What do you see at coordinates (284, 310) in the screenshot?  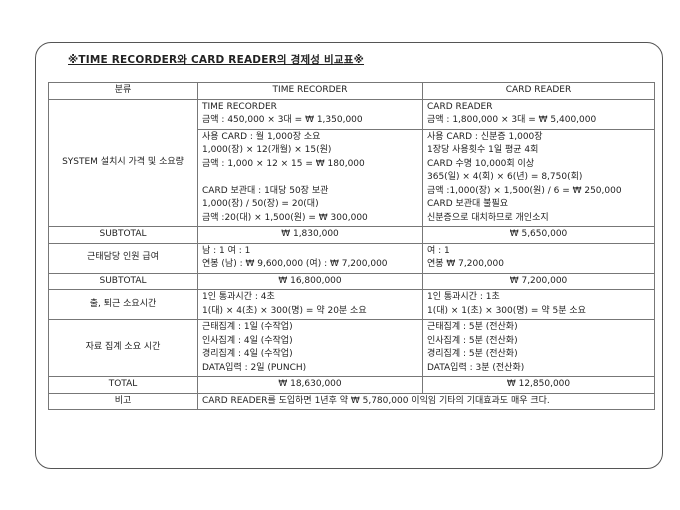 I see `cell-line: 1(대) × 4(초) × 300(명) = 약 20분 소요` at bounding box center [284, 310].